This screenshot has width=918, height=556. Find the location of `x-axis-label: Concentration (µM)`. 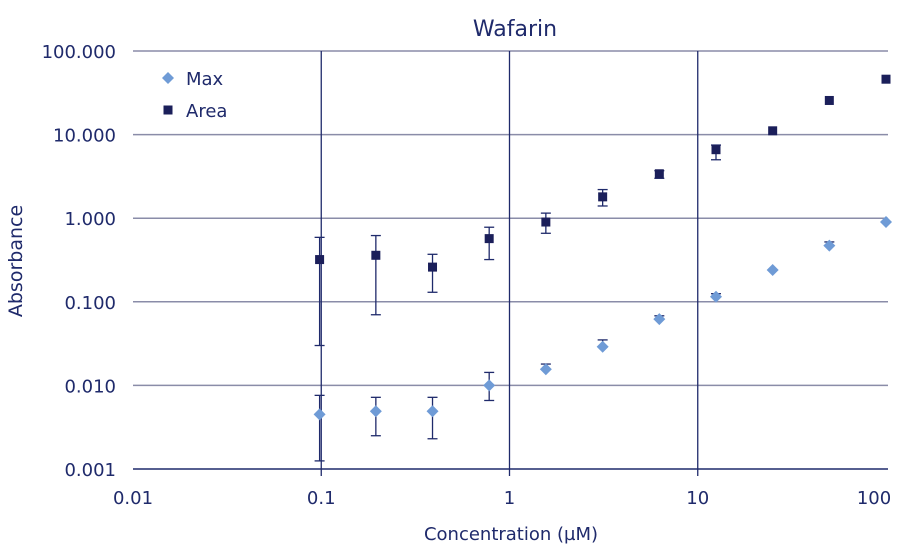

x-axis-label: Concentration (µM) is located at coordinates (511, 534).